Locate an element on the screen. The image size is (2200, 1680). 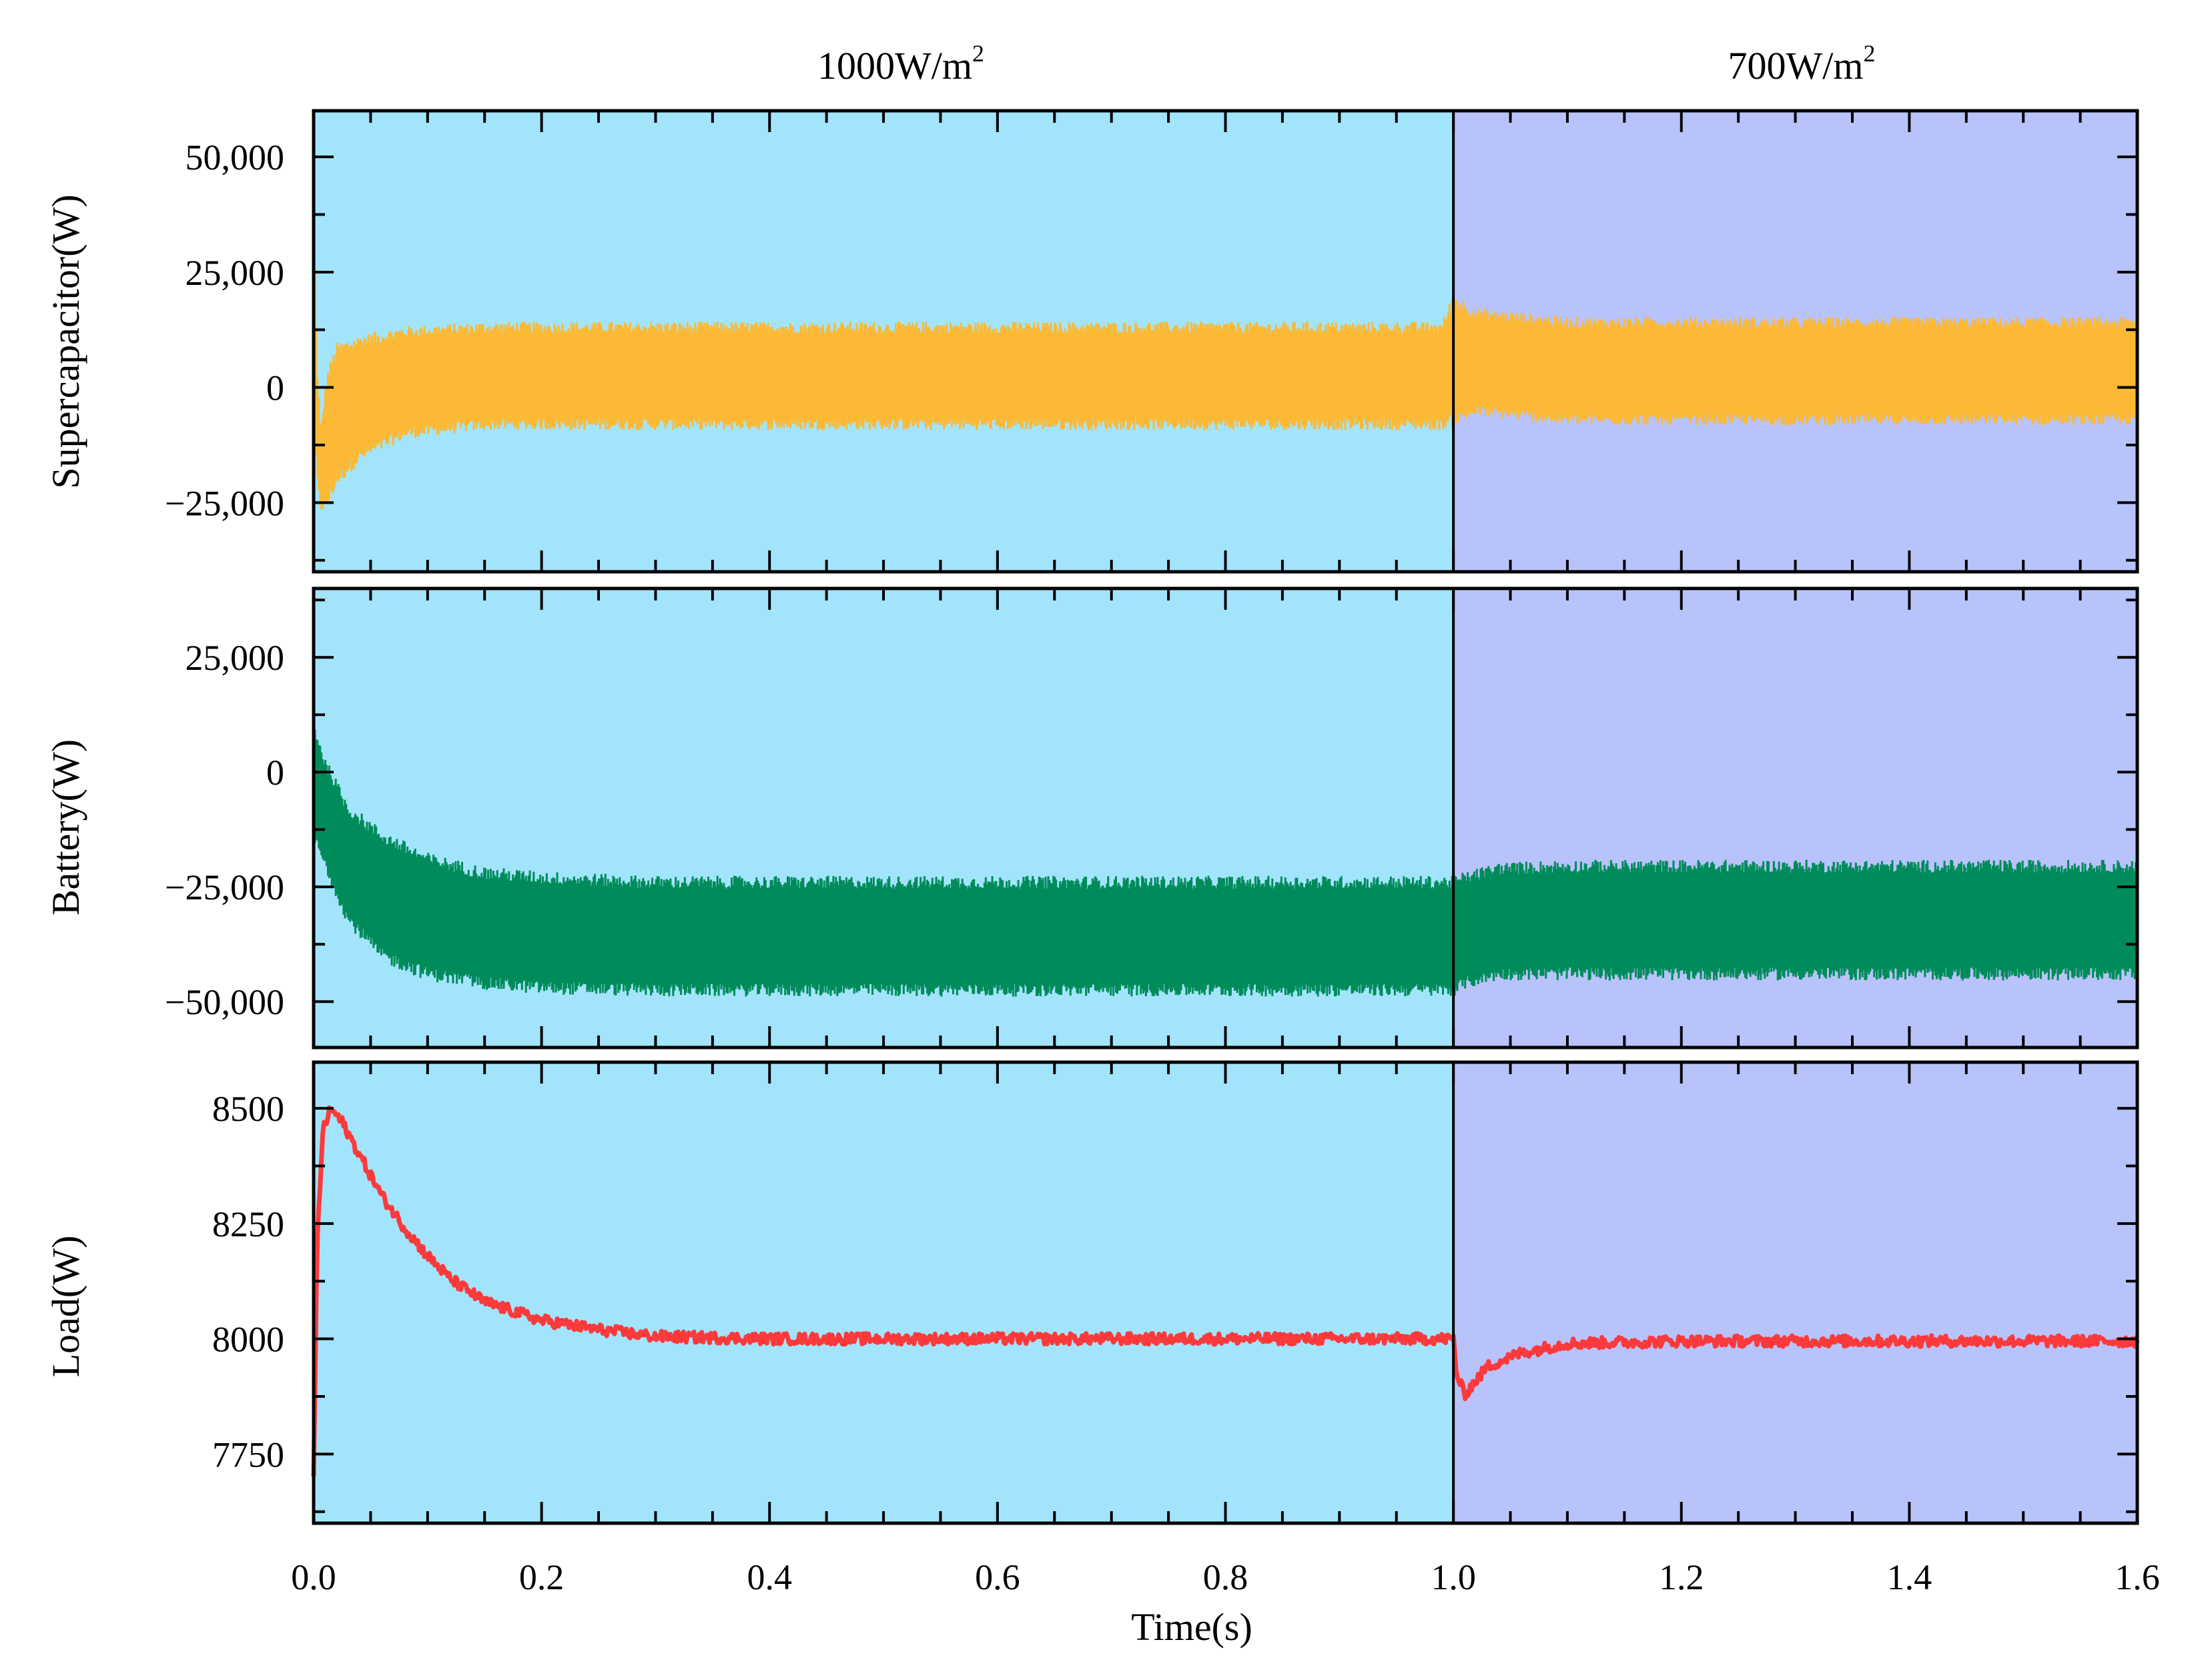
panel-ylabel-supercapacitor: Supercapacitor(W) is located at coordinates (65, 341).